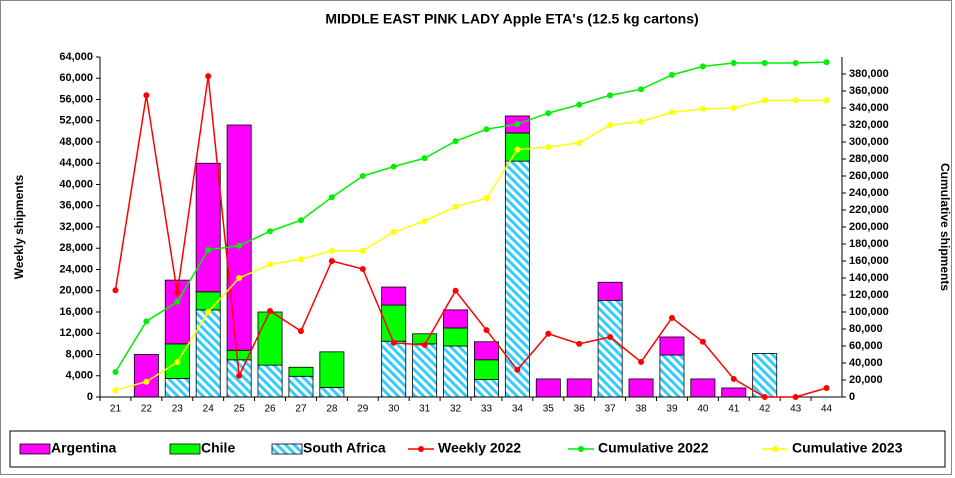 This screenshot has height=478, width=955. What do you see at coordinates (332, 409) in the screenshot?
I see `x-tick-label: 28` at bounding box center [332, 409].